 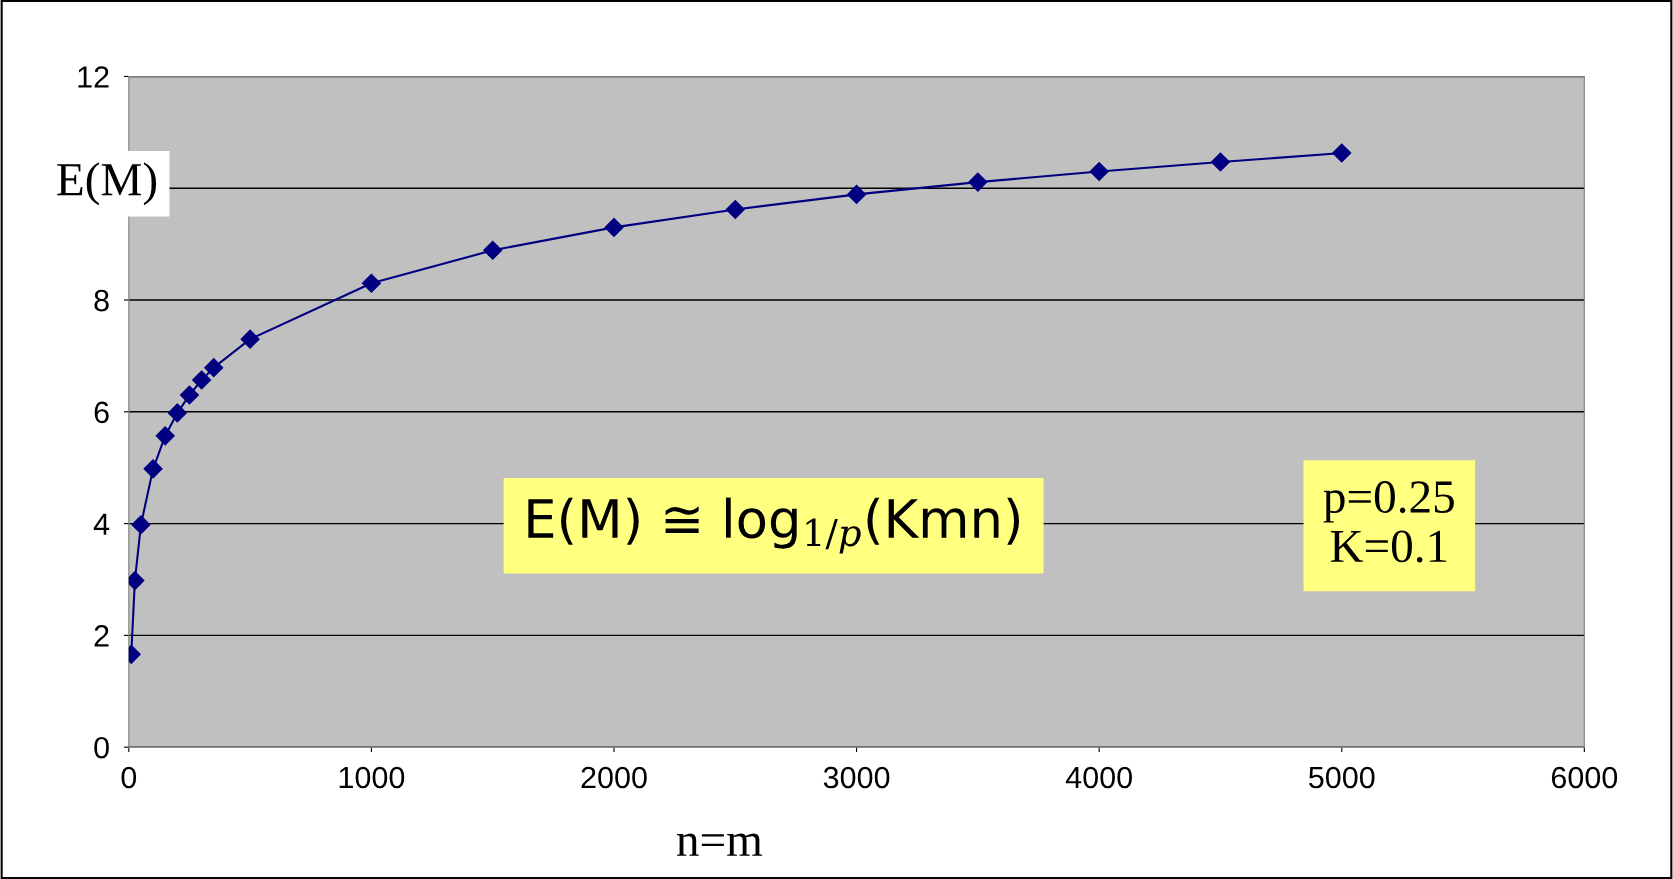 What do you see at coordinates (372, 777) in the screenshot?
I see `x-tick-label: 1000` at bounding box center [372, 777].